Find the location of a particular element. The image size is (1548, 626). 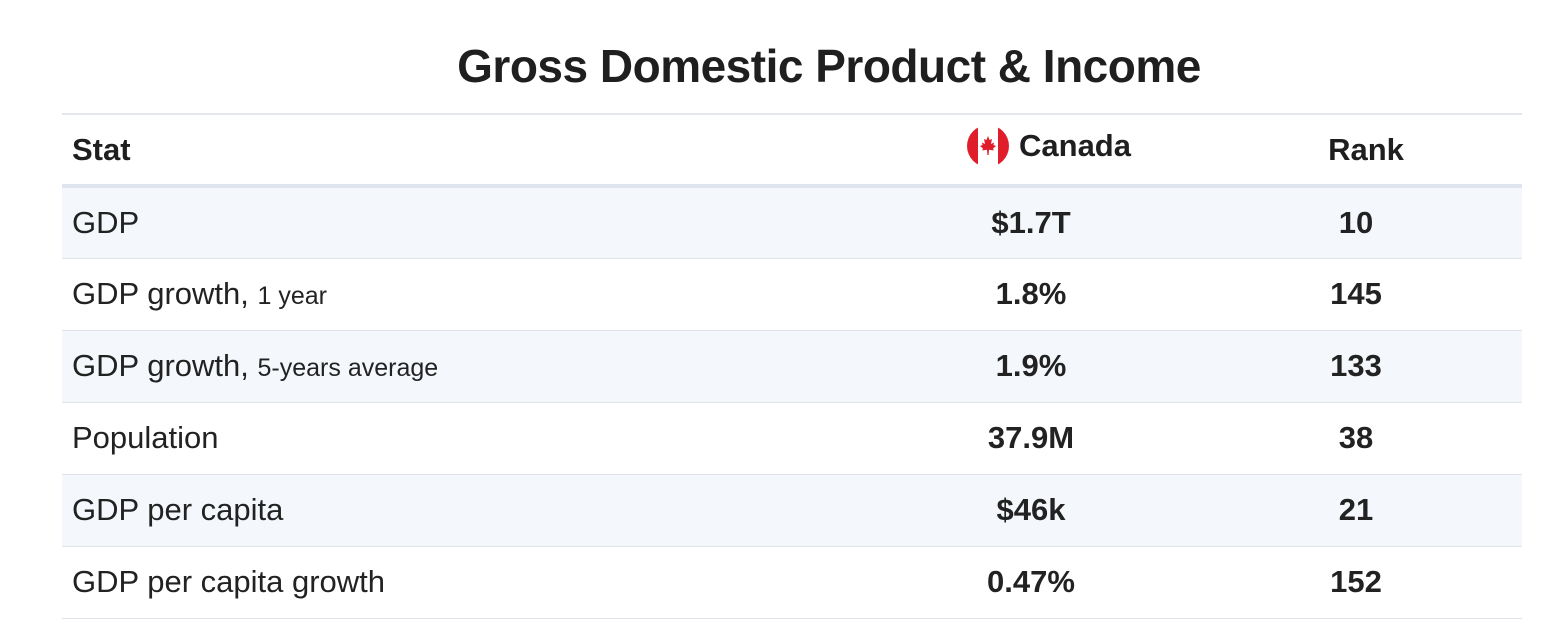

stat-label: GDP is located at coordinates (106, 222).